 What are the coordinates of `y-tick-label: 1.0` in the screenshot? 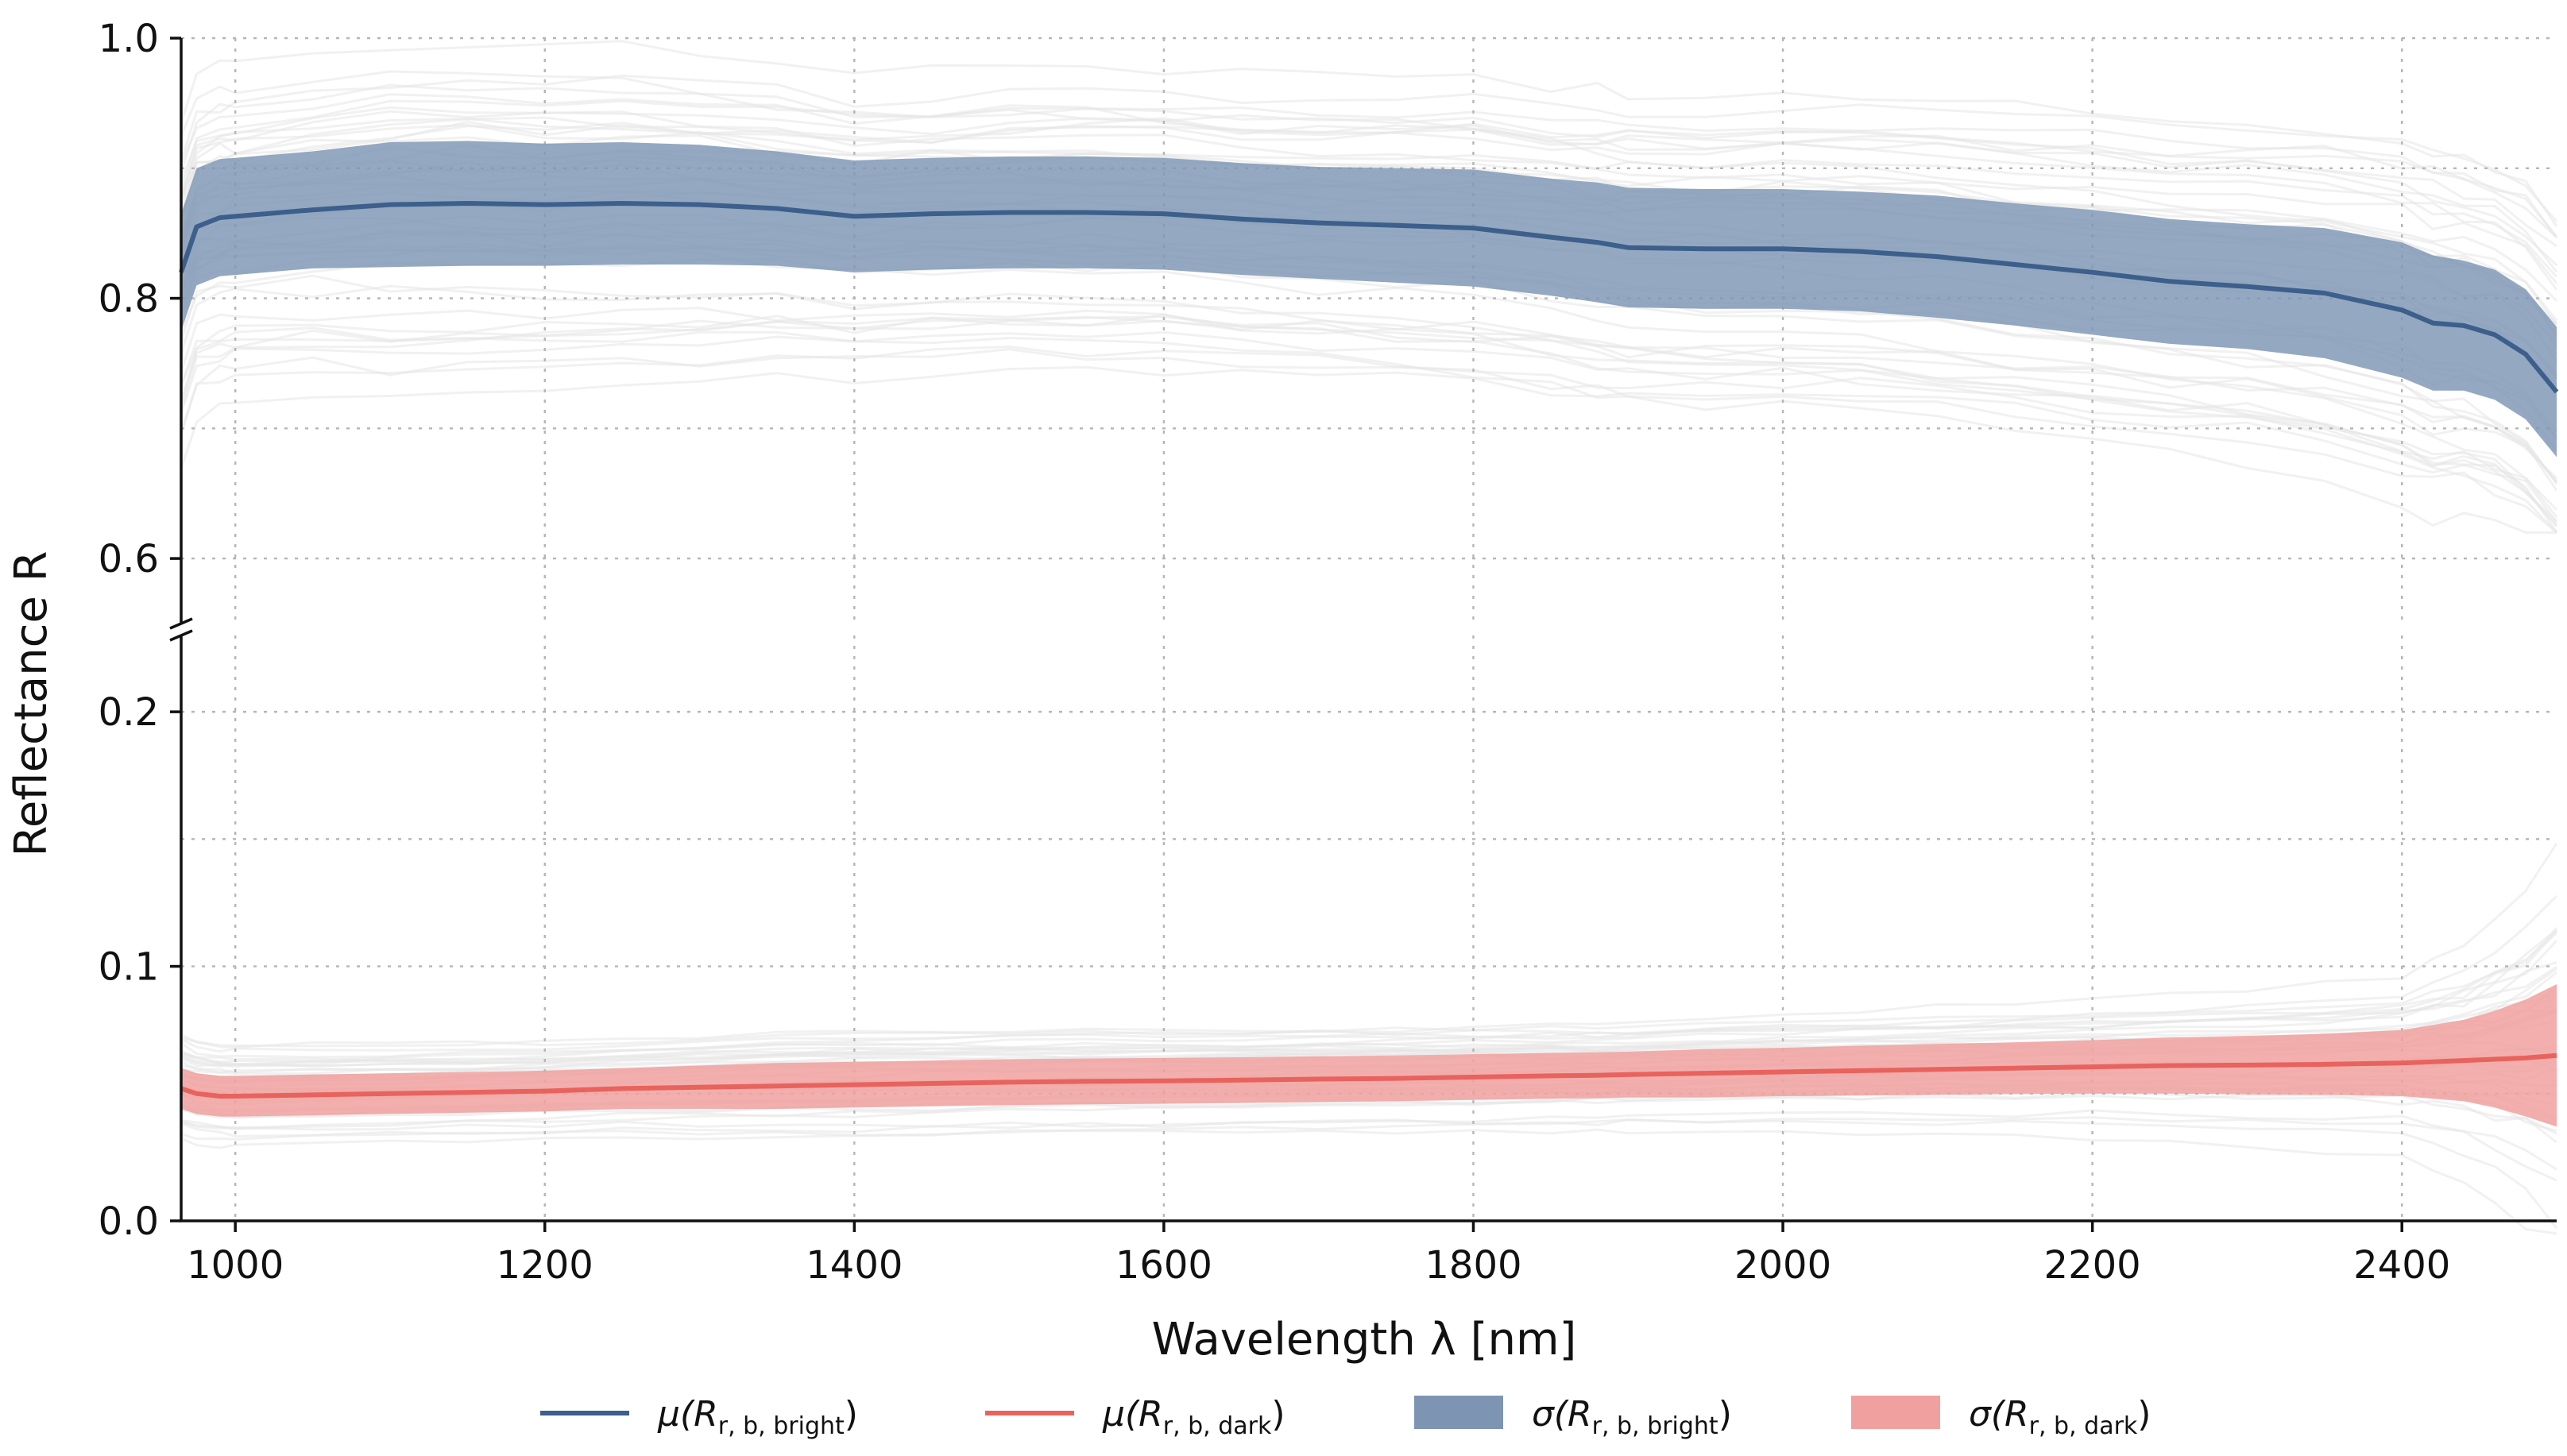 It's located at (129, 39).